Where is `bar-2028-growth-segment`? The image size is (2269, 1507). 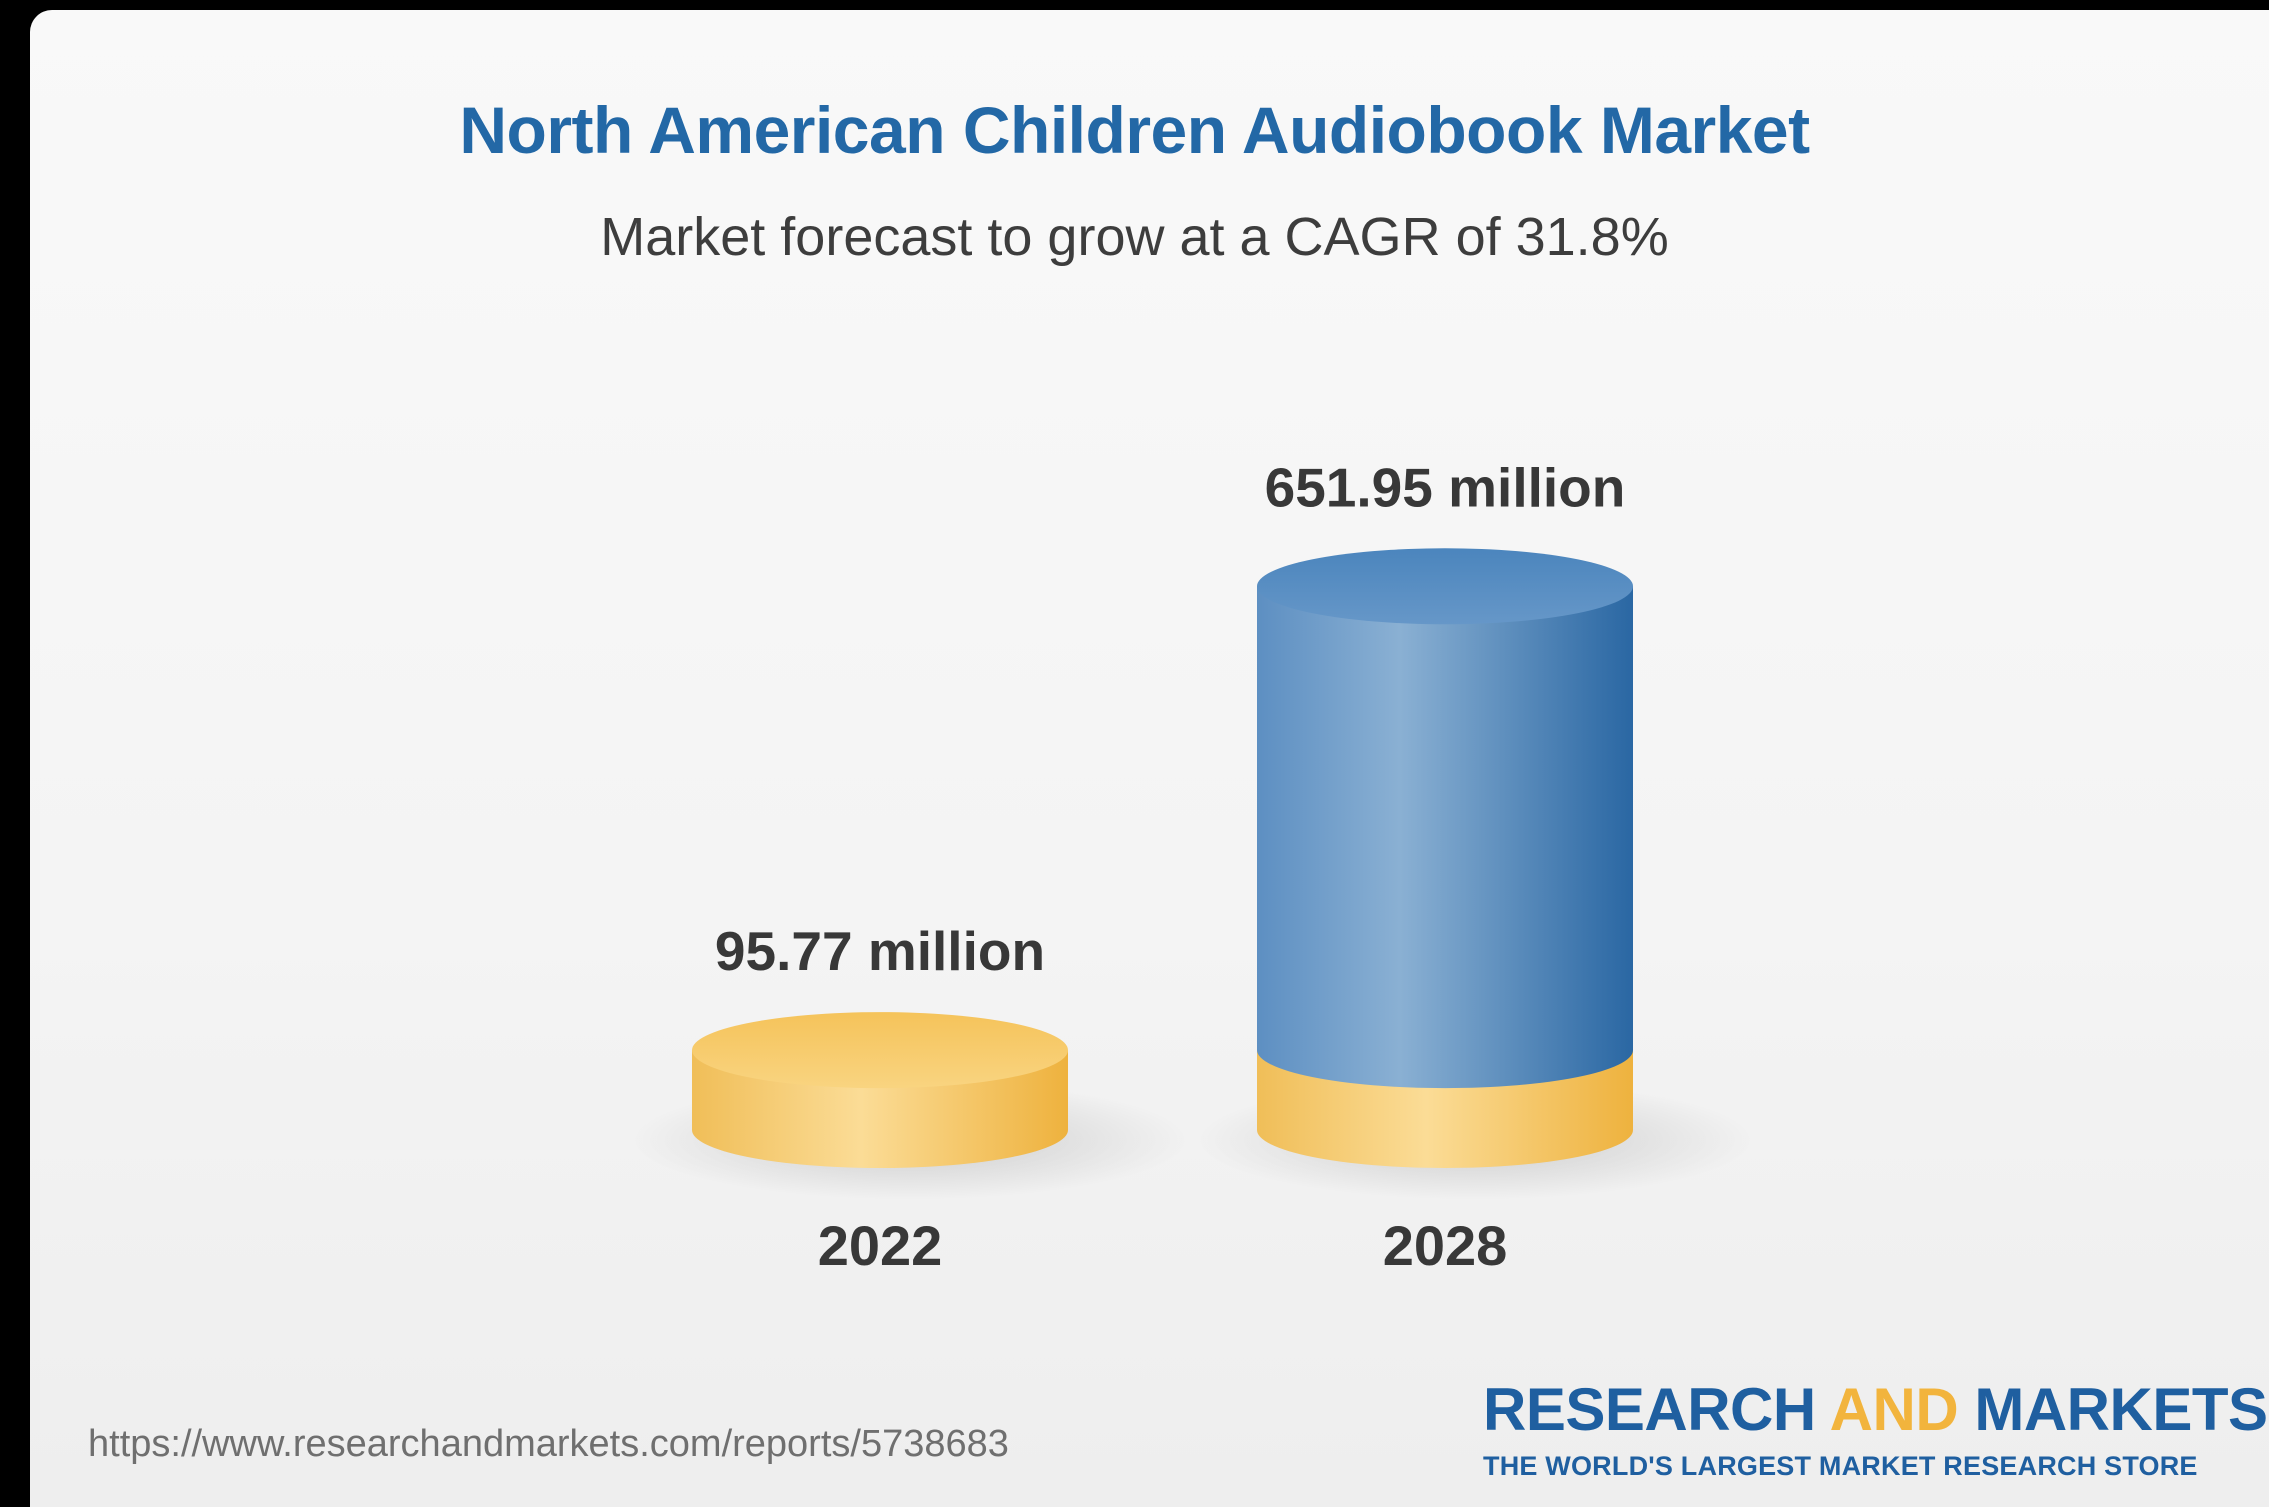
bar-2028-growth-segment is located at coordinates (1445, 837).